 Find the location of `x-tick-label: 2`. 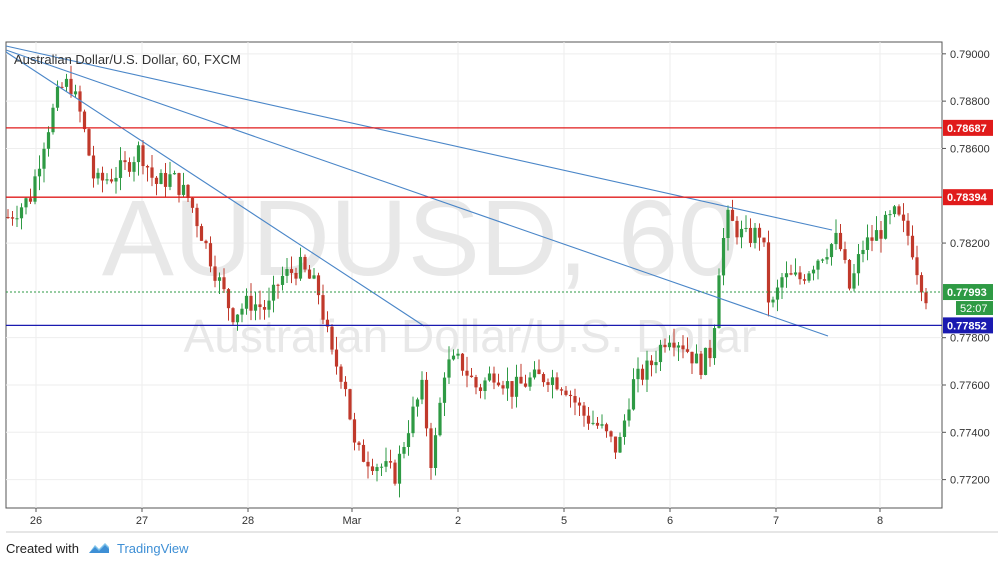

x-tick-label: 2 is located at coordinates (458, 521).